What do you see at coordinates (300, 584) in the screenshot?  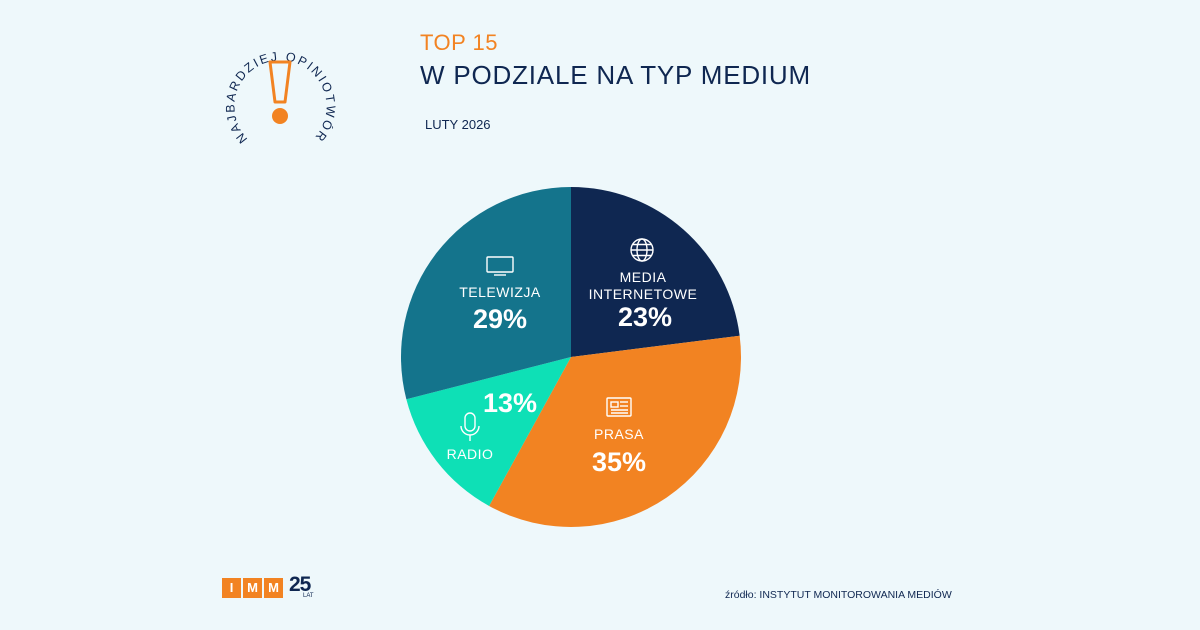 I see `logo-number: 25` at bounding box center [300, 584].